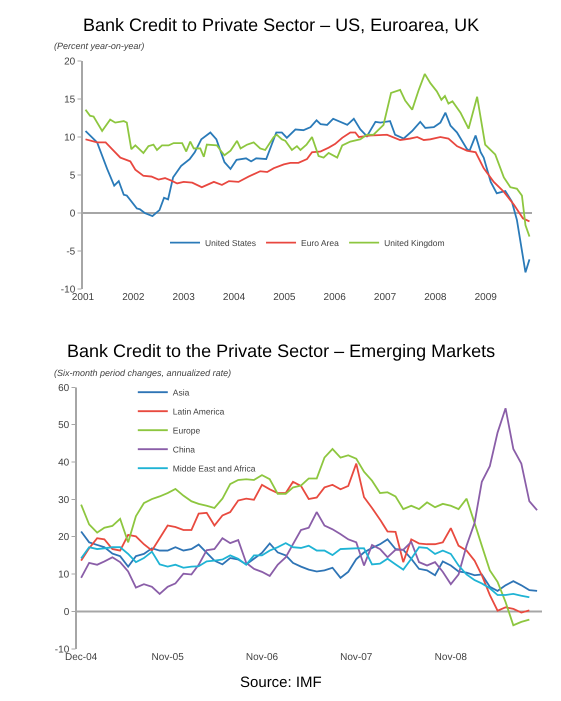 This screenshot has height=701, width=561. I want to click on source-note: Source: IMF, so click(281, 682).